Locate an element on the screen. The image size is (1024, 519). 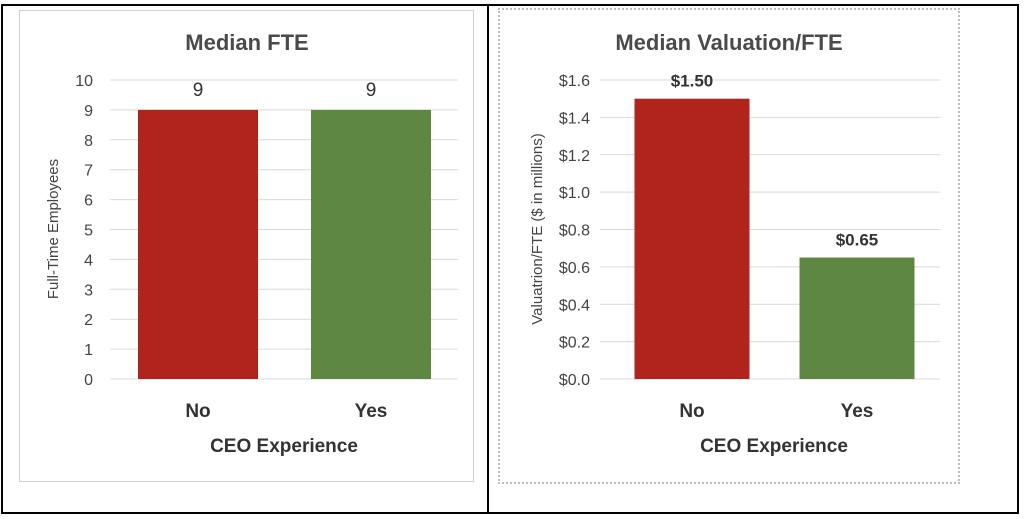
y-tick-label: 5 is located at coordinates (88, 231).